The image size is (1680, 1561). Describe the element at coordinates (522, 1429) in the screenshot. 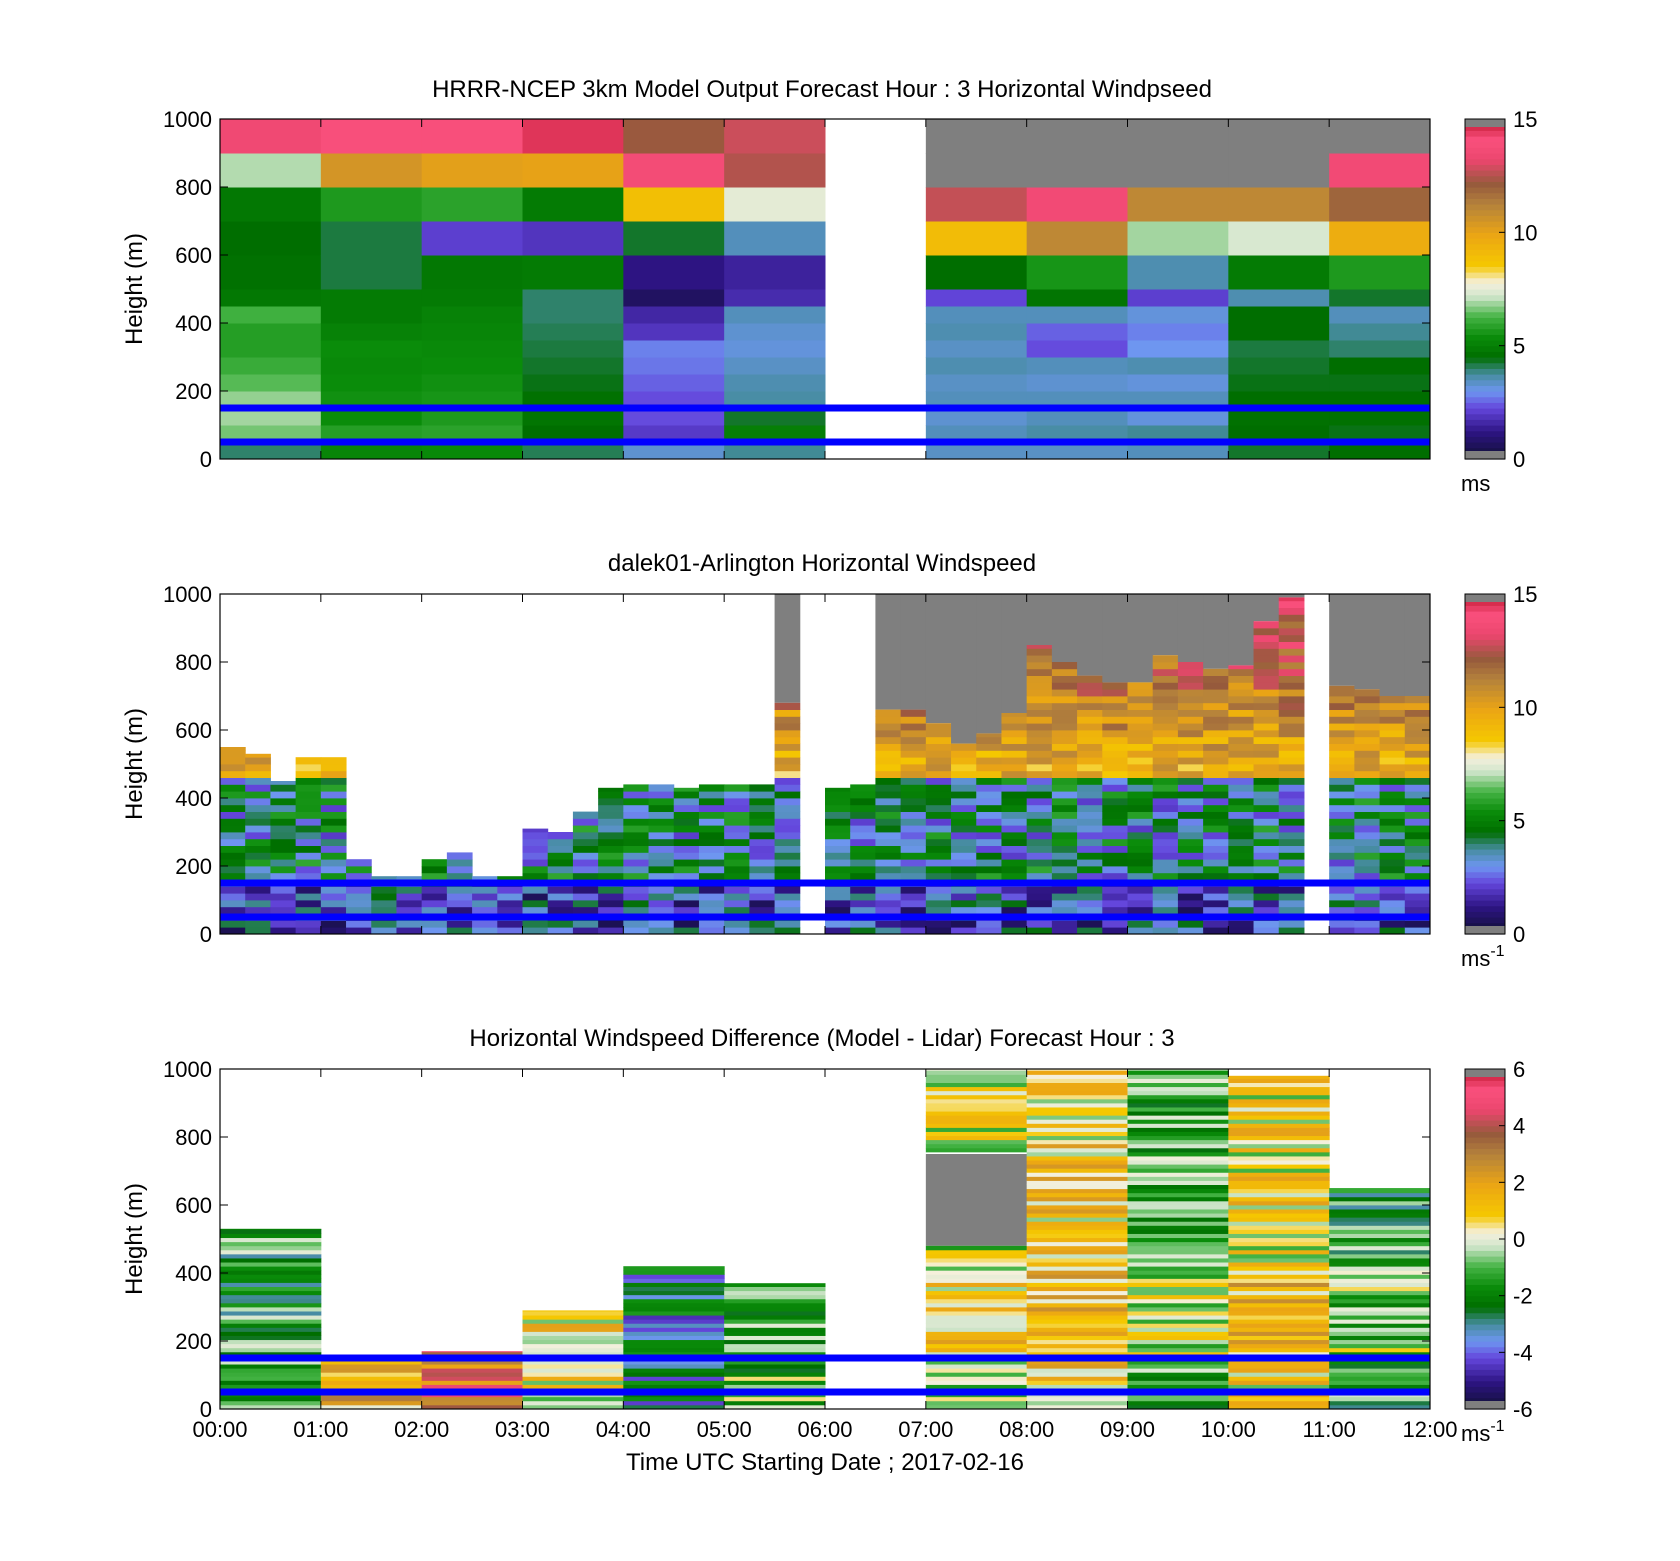

I see `x-tick-label: 03:00` at that location.